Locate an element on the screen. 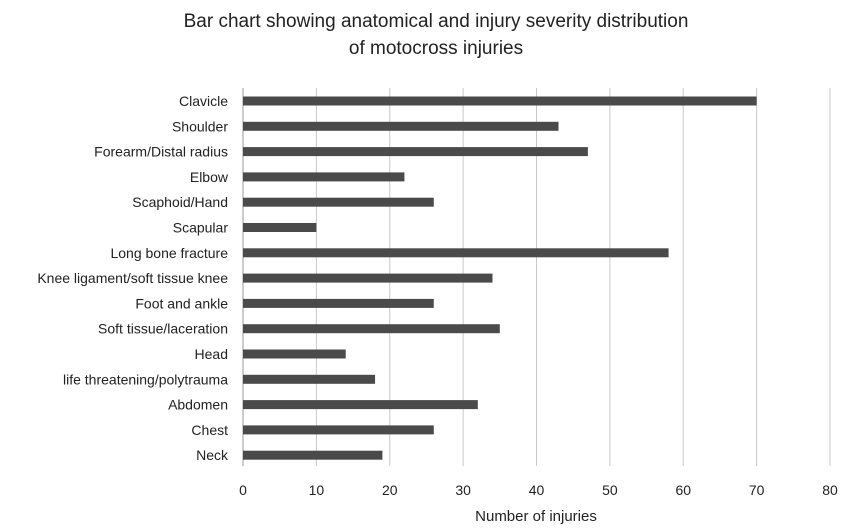  category-label: Scaphoid/Hand is located at coordinates (180, 202).